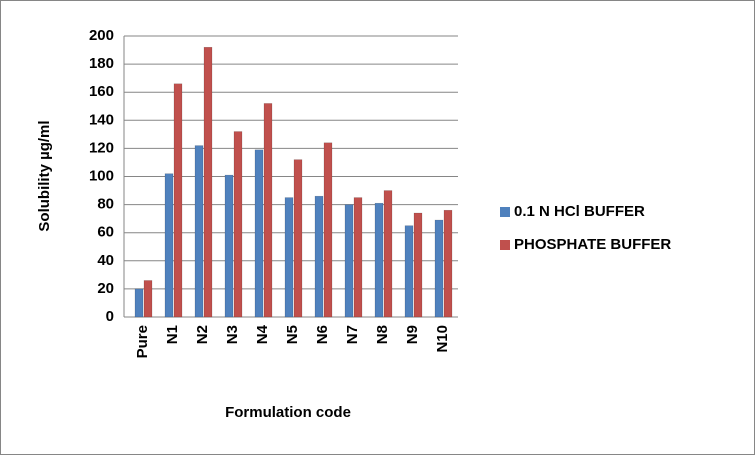 The width and height of the screenshot is (756, 456). Describe the element at coordinates (105, 204) in the screenshot. I see `y-tick-label: 80` at that location.